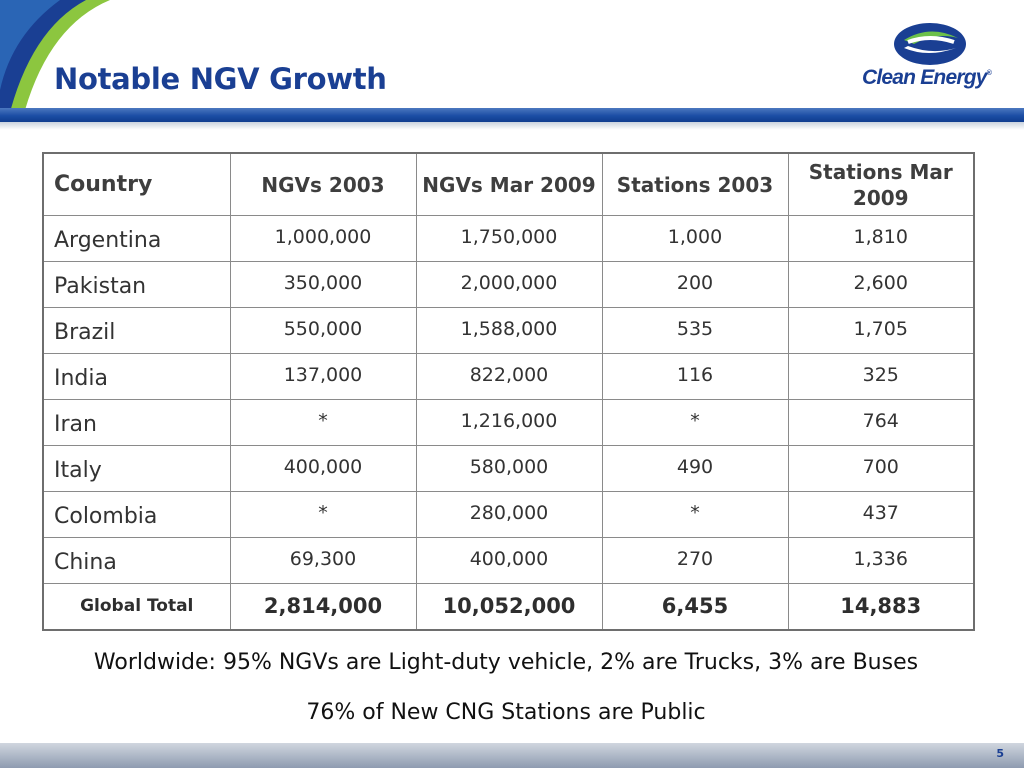 This screenshot has height=768, width=1024. I want to click on table-cell: 1,336, so click(881, 560).